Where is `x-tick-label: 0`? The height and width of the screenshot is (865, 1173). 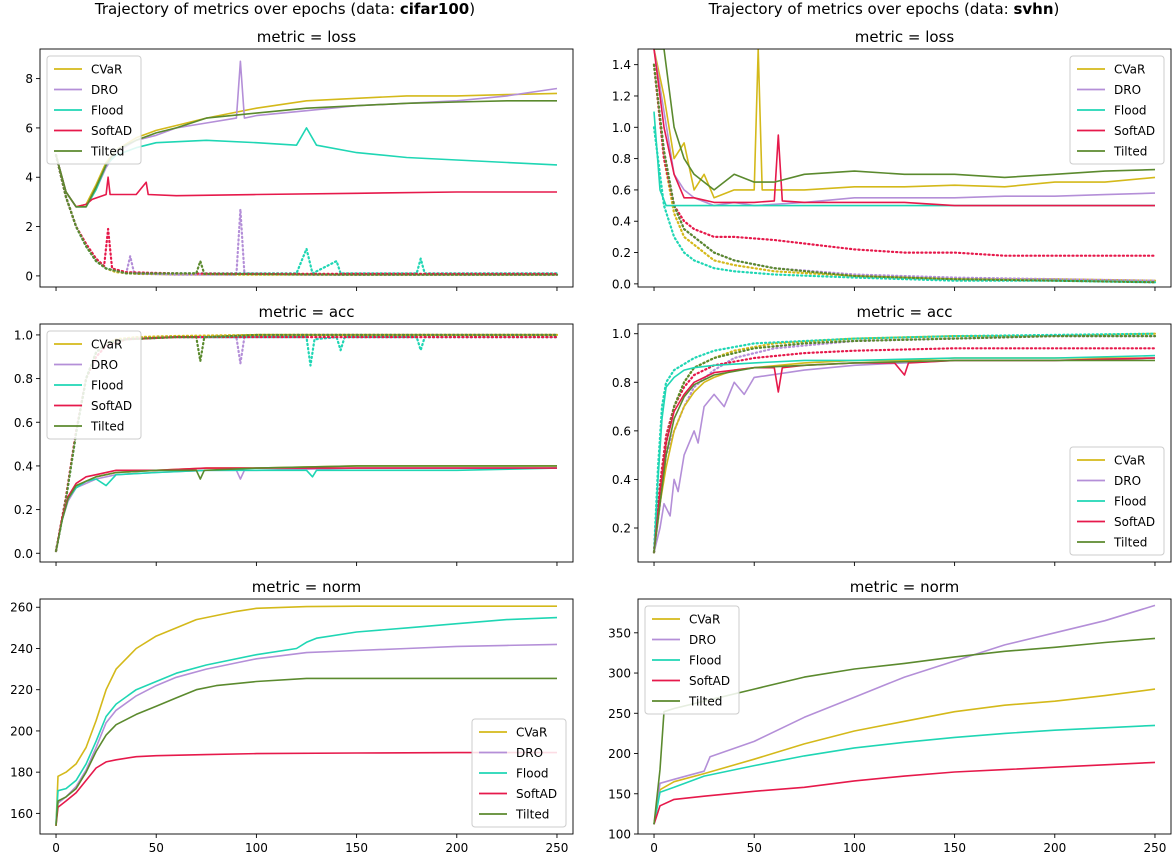
x-tick-label: 0 is located at coordinates (56, 848).